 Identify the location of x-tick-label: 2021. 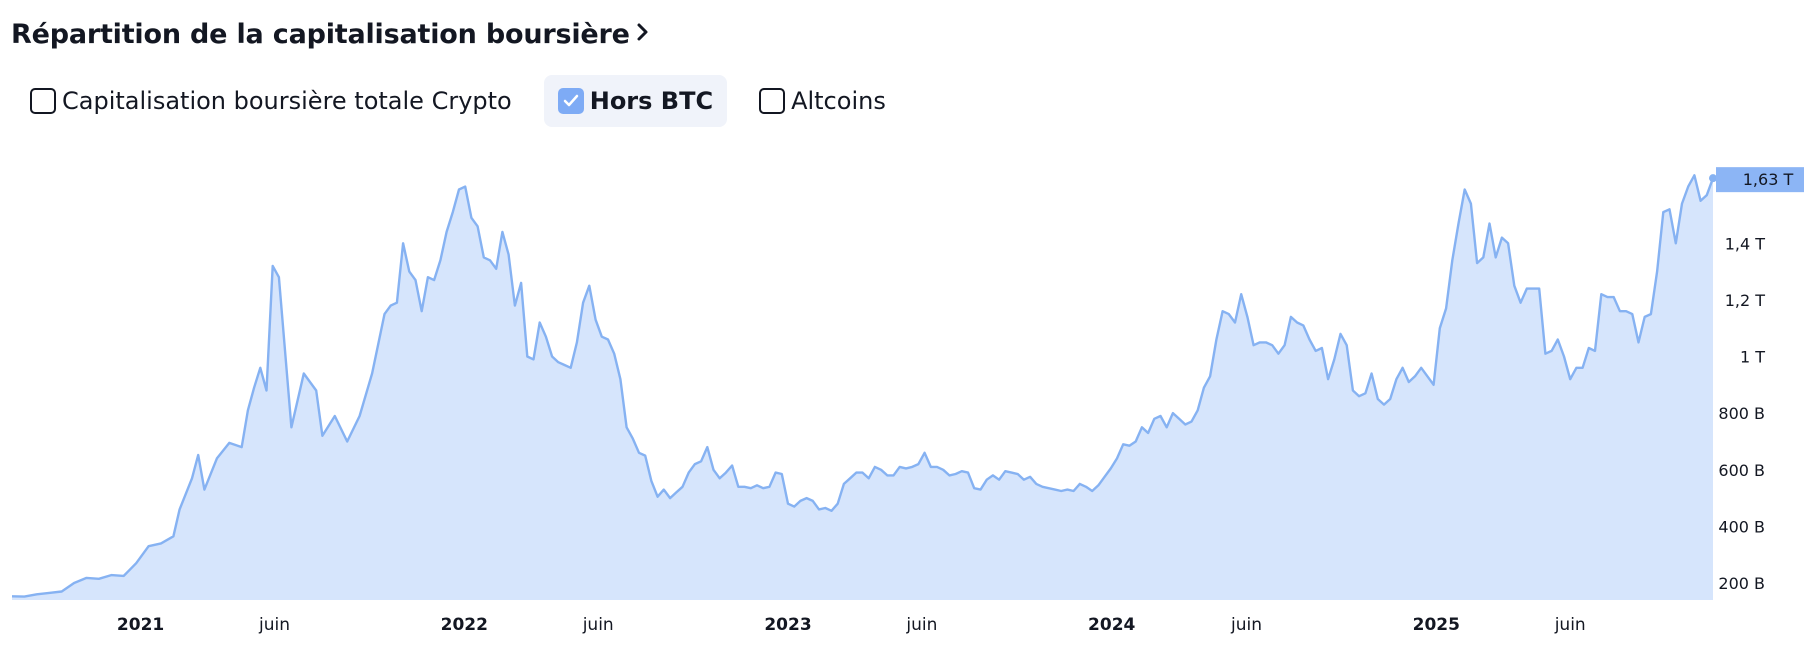
(140, 625).